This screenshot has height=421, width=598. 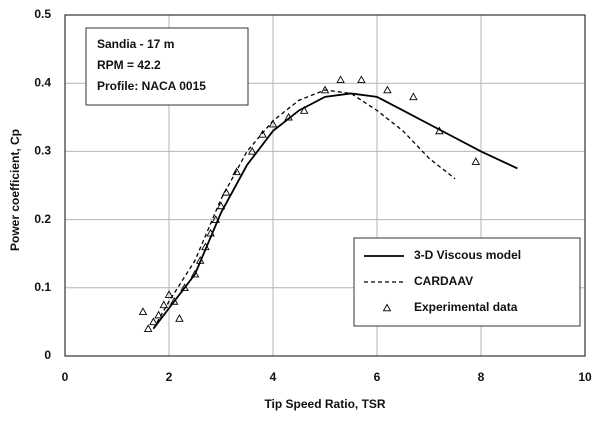 What do you see at coordinates (15, 190) in the screenshot?
I see `y-axis-title: Power coefficient, Cp` at bounding box center [15, 190].